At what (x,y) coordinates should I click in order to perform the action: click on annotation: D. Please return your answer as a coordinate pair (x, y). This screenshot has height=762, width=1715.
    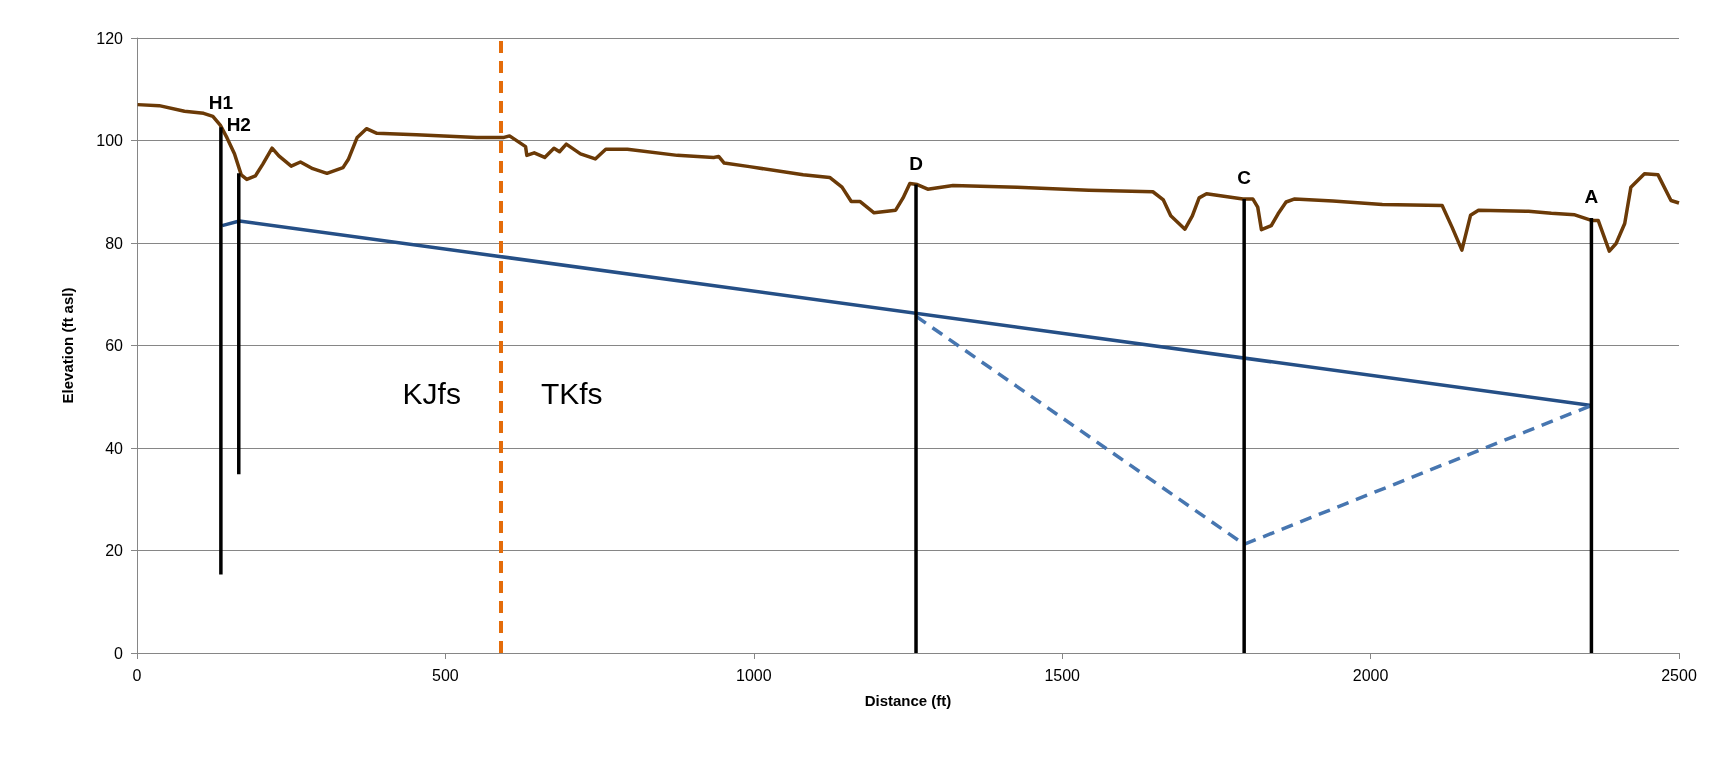
    Looking at the image, I should click on (916, 163).